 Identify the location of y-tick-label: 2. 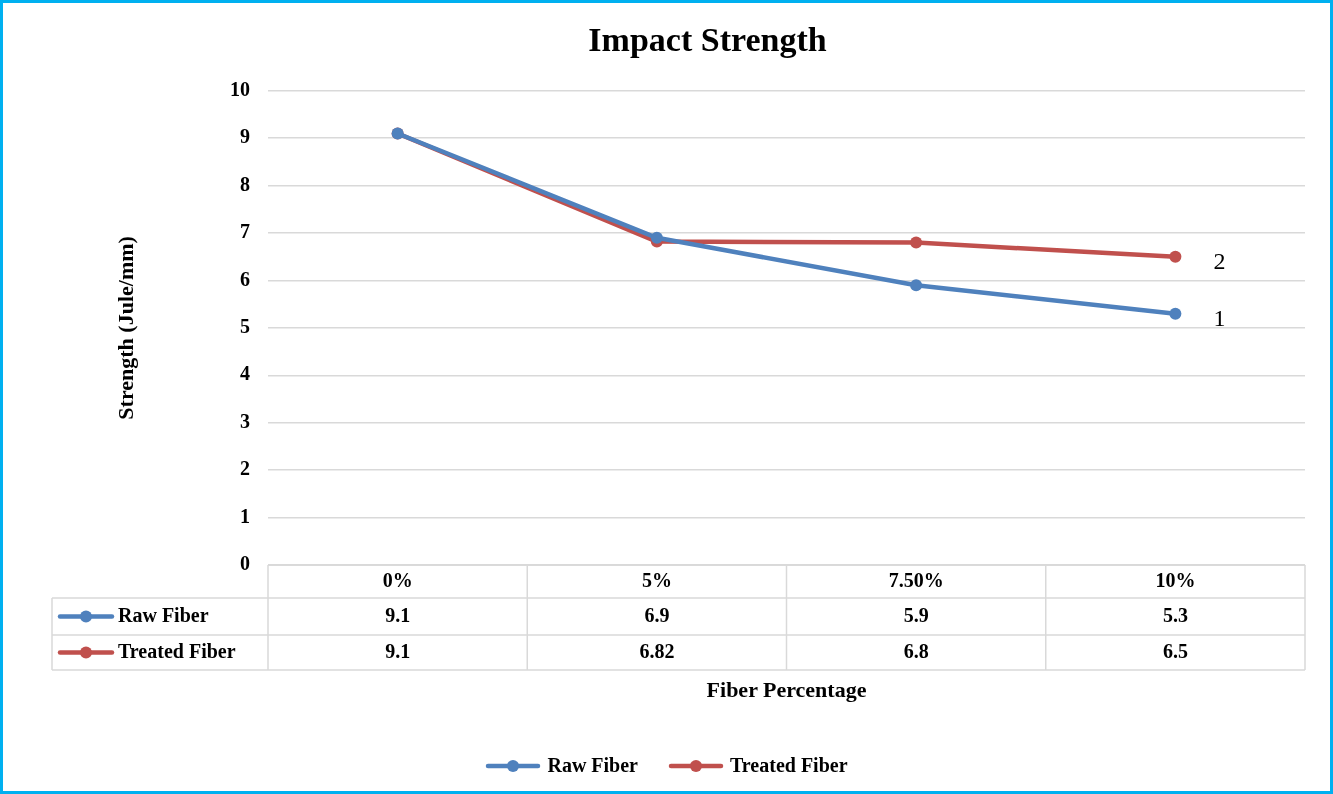
(245, 468).